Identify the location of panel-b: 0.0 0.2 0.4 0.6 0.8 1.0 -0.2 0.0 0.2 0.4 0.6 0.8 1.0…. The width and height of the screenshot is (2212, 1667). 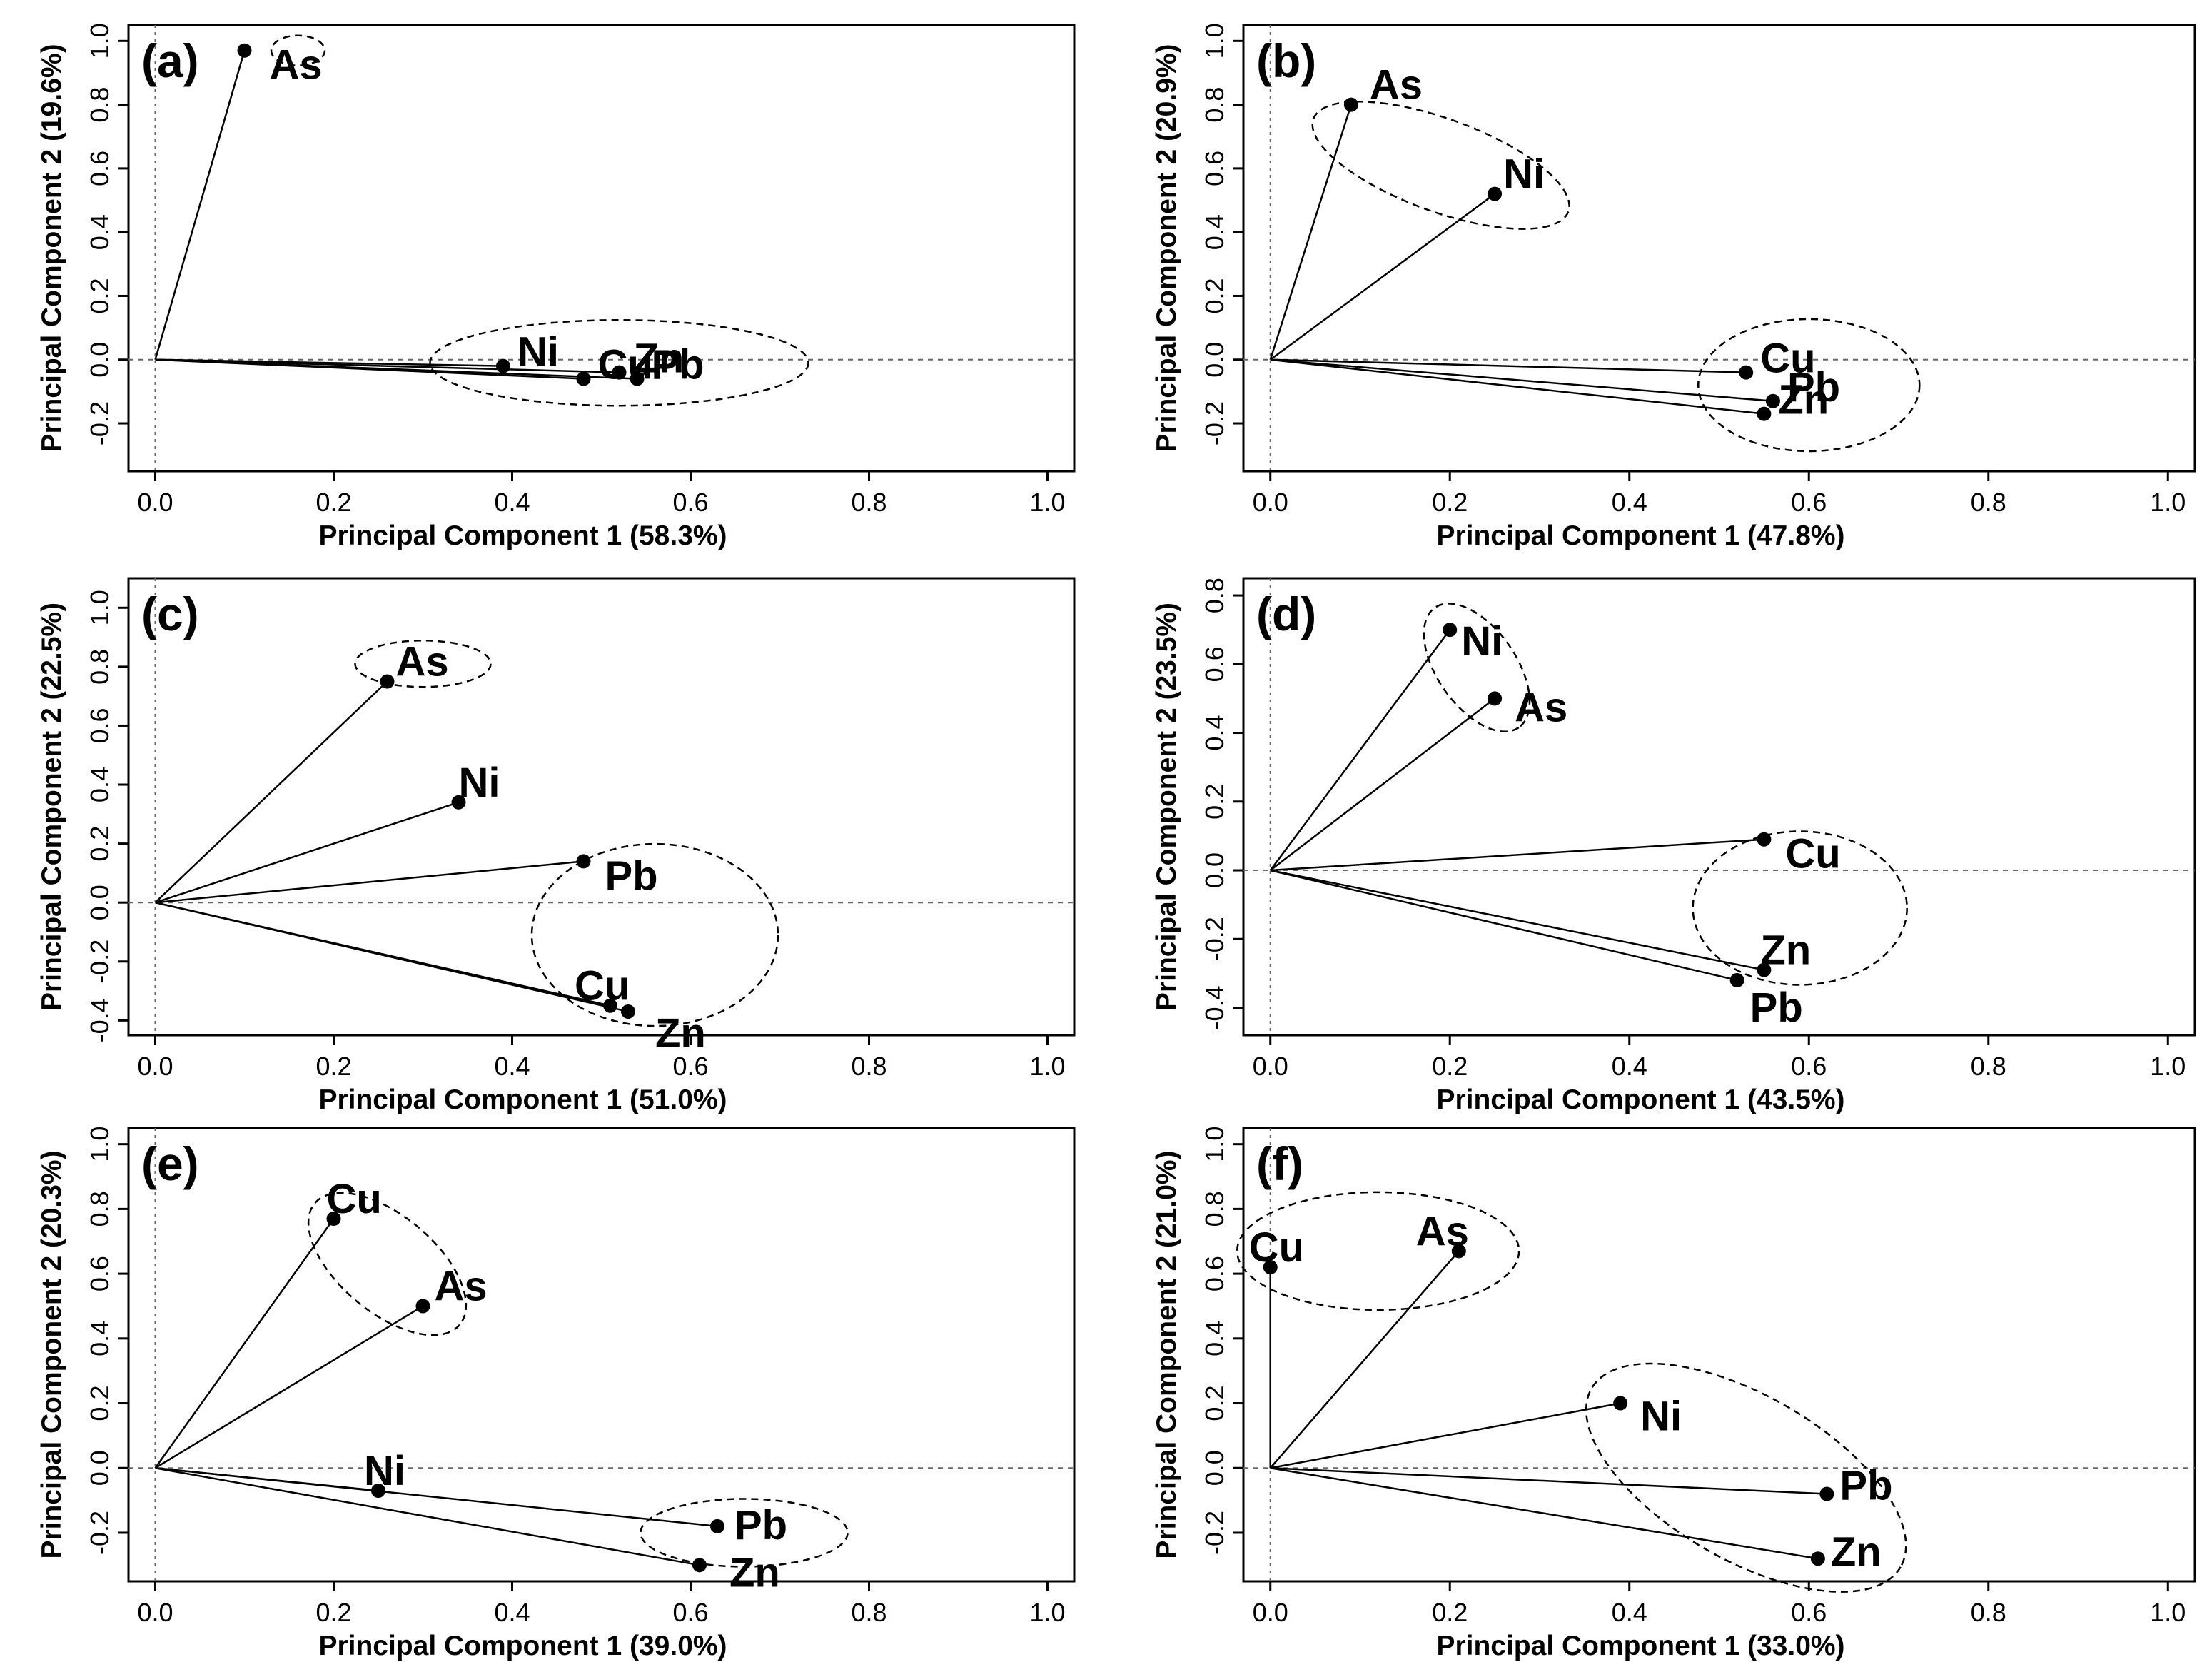
(1673, 287).